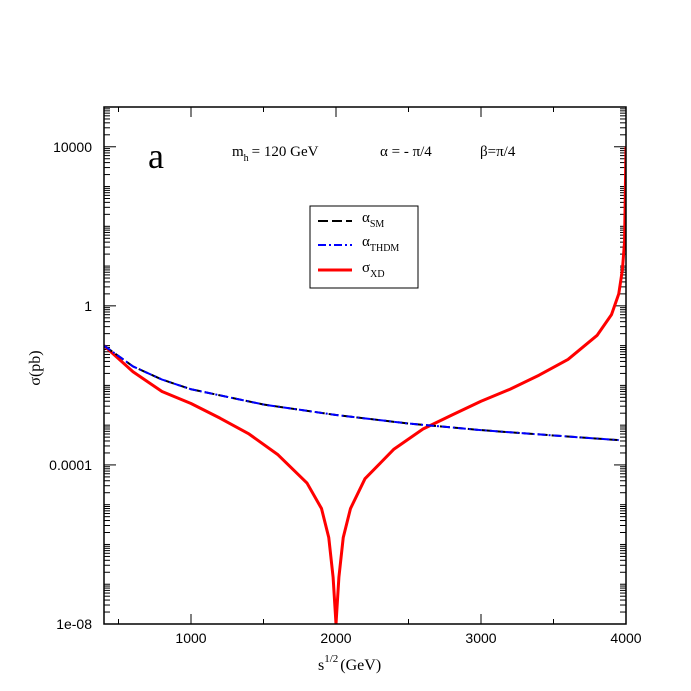 The image size is (691, 691). What do you see at coordinates (480, 638) in the screenshot?
I see `x-tick-label: 3000` at bounding box center [480, 638].